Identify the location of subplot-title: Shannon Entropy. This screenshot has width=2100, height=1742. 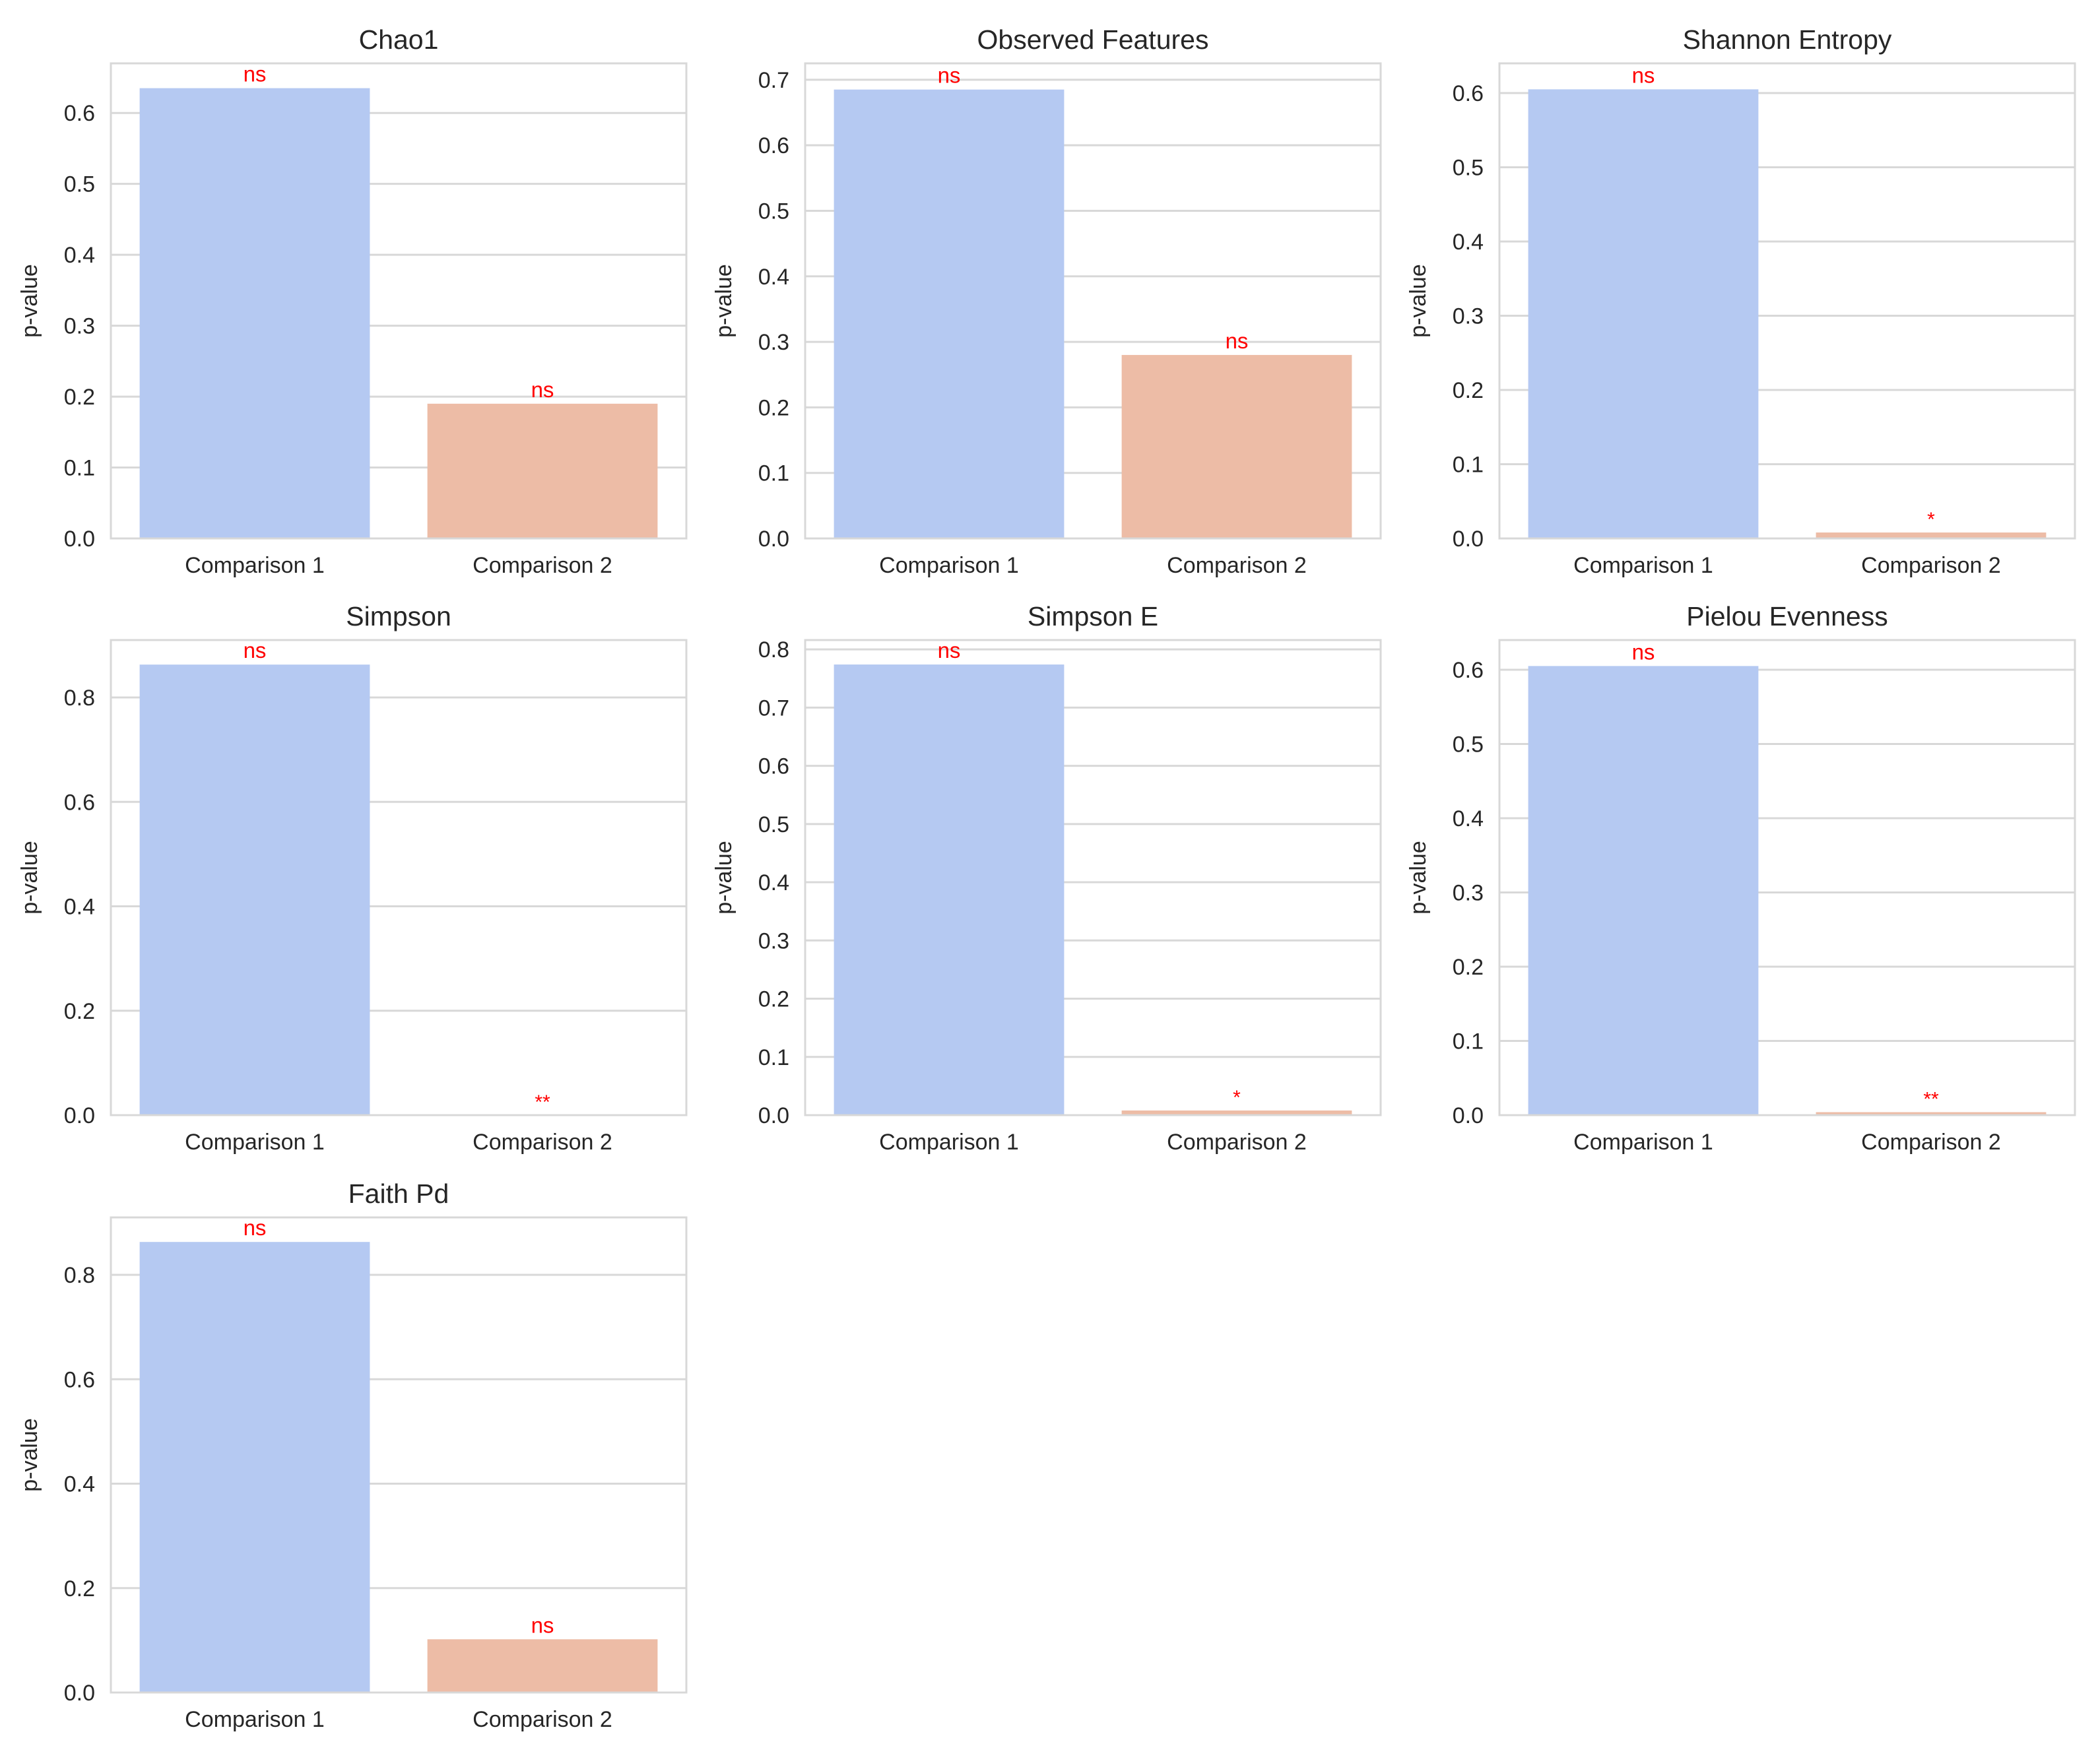
(1787, 39).